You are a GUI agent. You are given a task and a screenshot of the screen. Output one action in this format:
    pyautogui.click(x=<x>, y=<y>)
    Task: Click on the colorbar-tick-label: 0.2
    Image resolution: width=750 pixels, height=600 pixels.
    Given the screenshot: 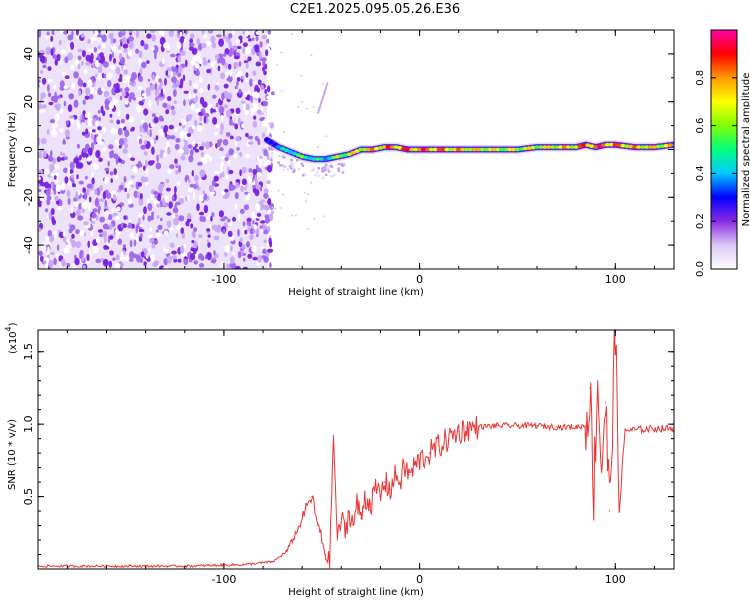 What is the action you would take?
    pyautogui.click(x=700, y=221)
    